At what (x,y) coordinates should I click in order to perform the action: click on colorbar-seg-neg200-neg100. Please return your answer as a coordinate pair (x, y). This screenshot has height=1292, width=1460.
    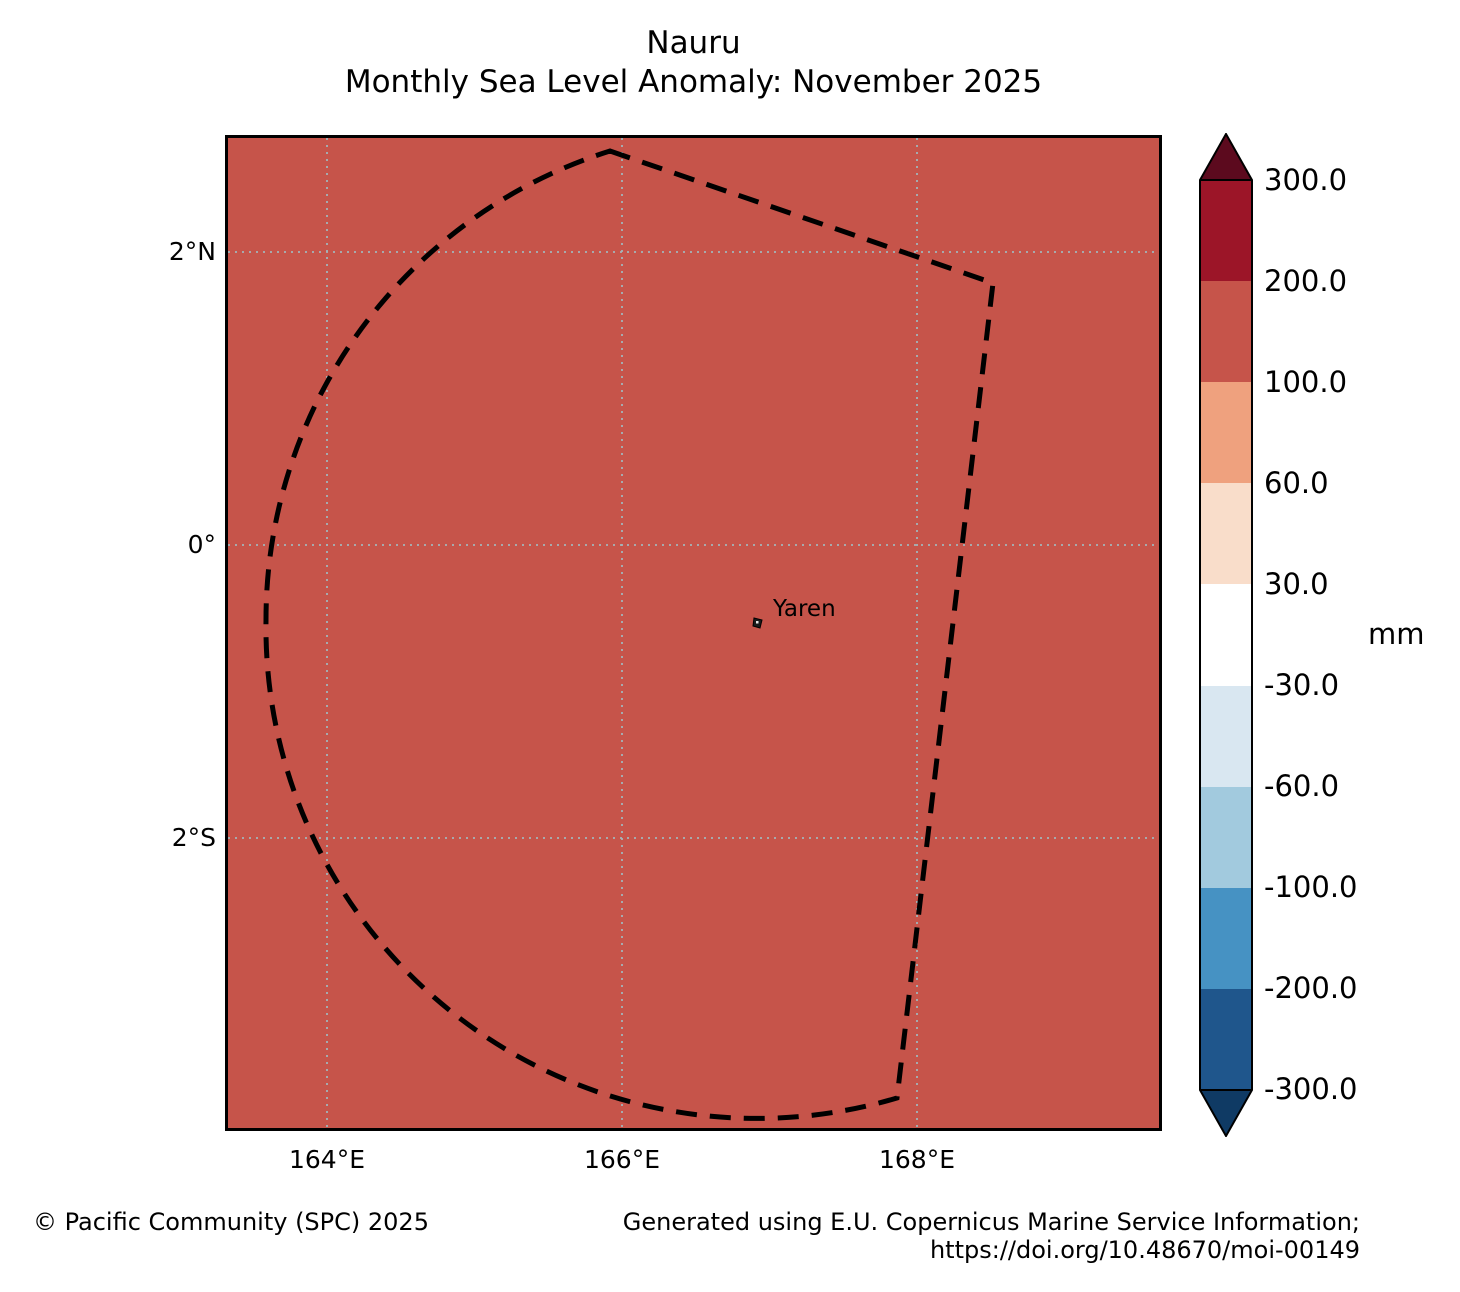
    Looking at the image, I should click on (1226, 939).